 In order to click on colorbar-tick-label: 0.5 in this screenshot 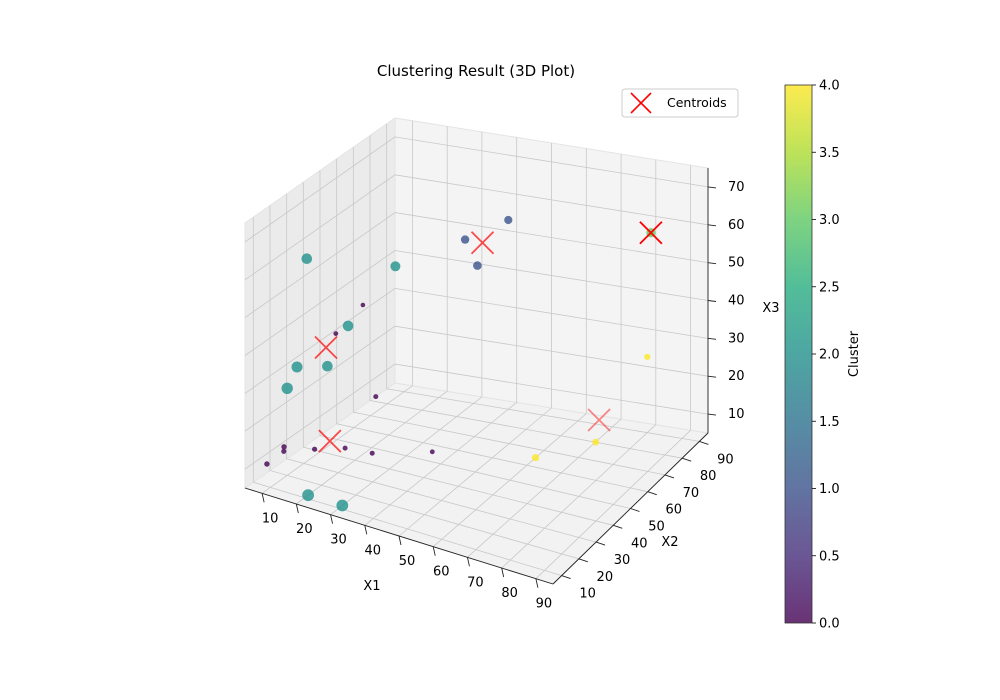, I will do `click(829, 556)`.